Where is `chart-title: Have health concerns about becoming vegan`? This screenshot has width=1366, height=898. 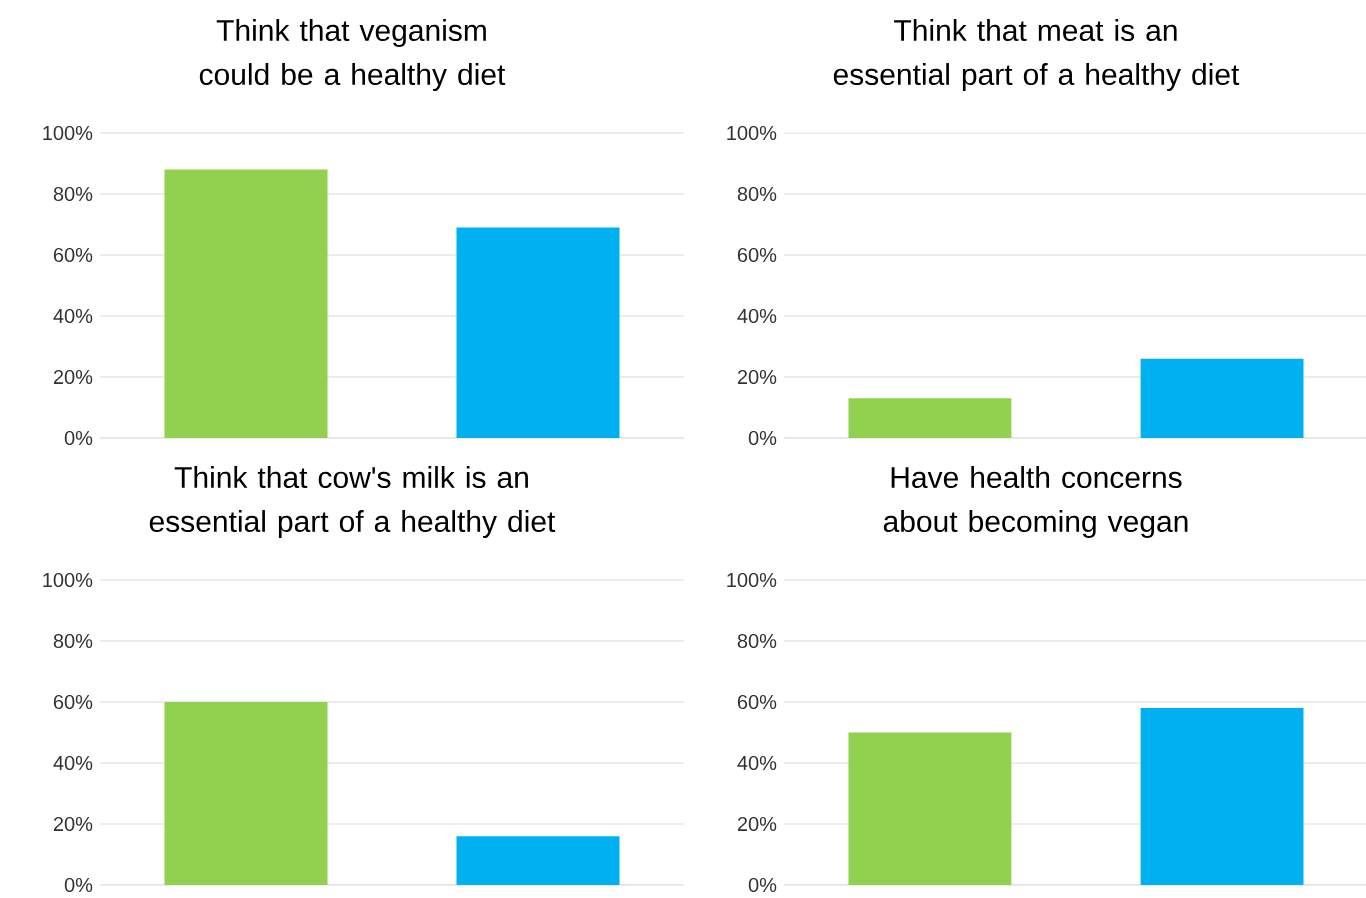
chart-title: Have health concerns about becoming vegan is located at coordinates (1035, 502).